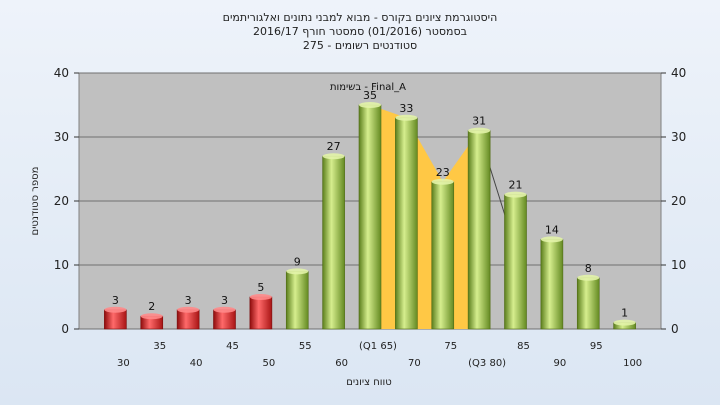 Image resolution: width=720 pixels, height=409 pixels. Describe the element at coordinates (516, 185) in the screenshot. I see `value-label-11: 21` at that location.